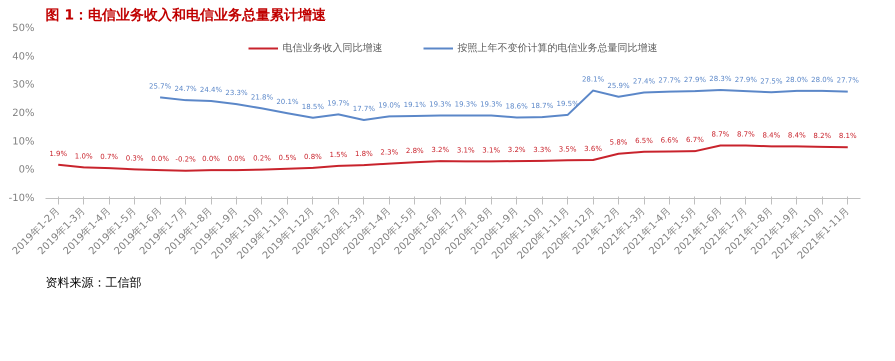 This screenshot has height=361, width=895. I want to click on legend-label: 按照上年不变价计算的电信业务总量同比增速, so click(558, 48).